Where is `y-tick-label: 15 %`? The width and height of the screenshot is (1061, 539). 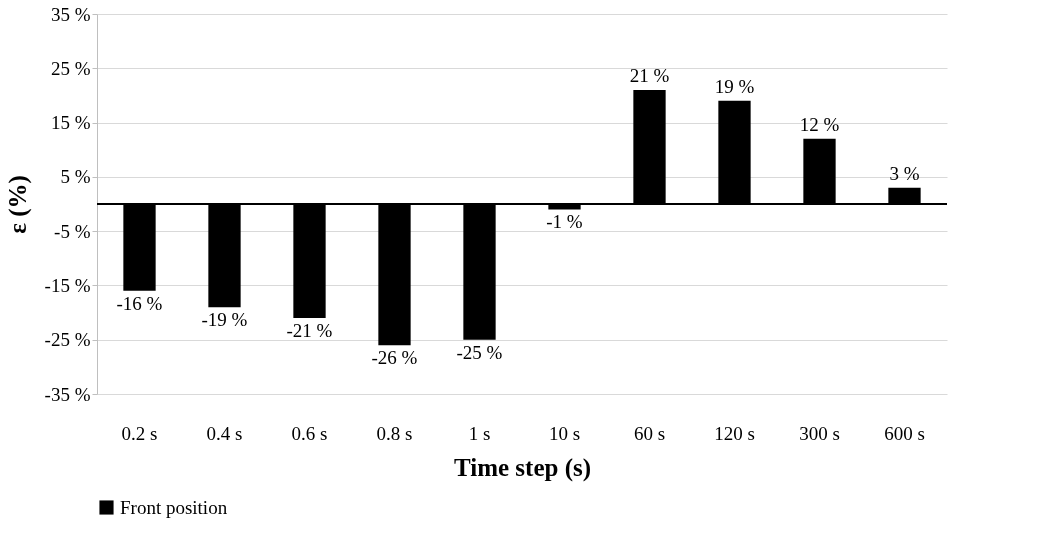
y-tick-label: 15 % is located at coordinates (70, 123).